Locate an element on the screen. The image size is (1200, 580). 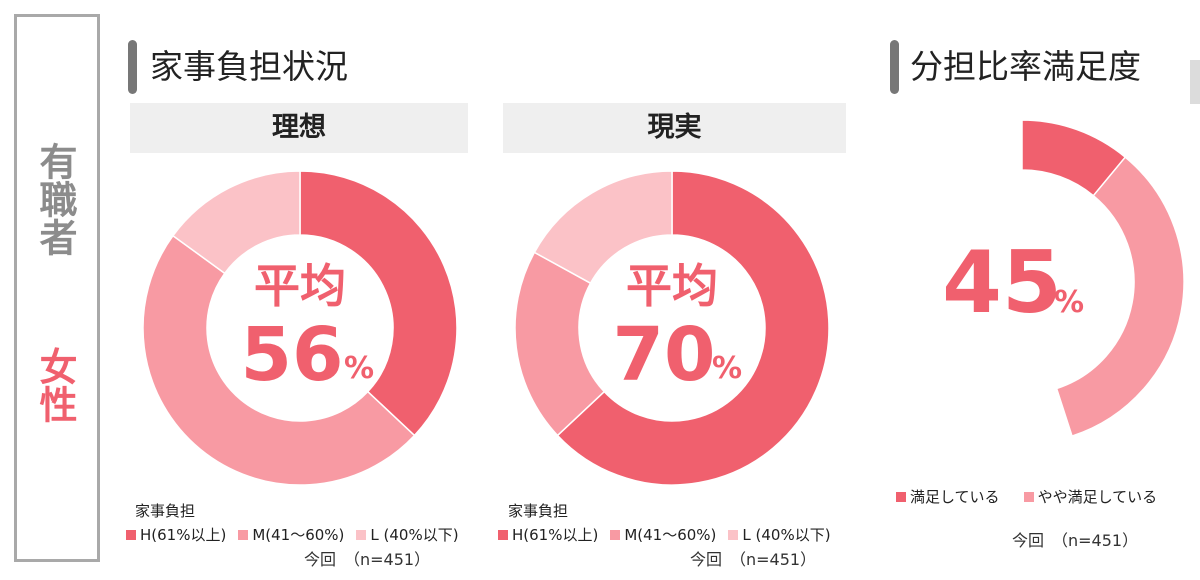
legend-item-satisfied: 満足している is located at coordinates (948, 496).